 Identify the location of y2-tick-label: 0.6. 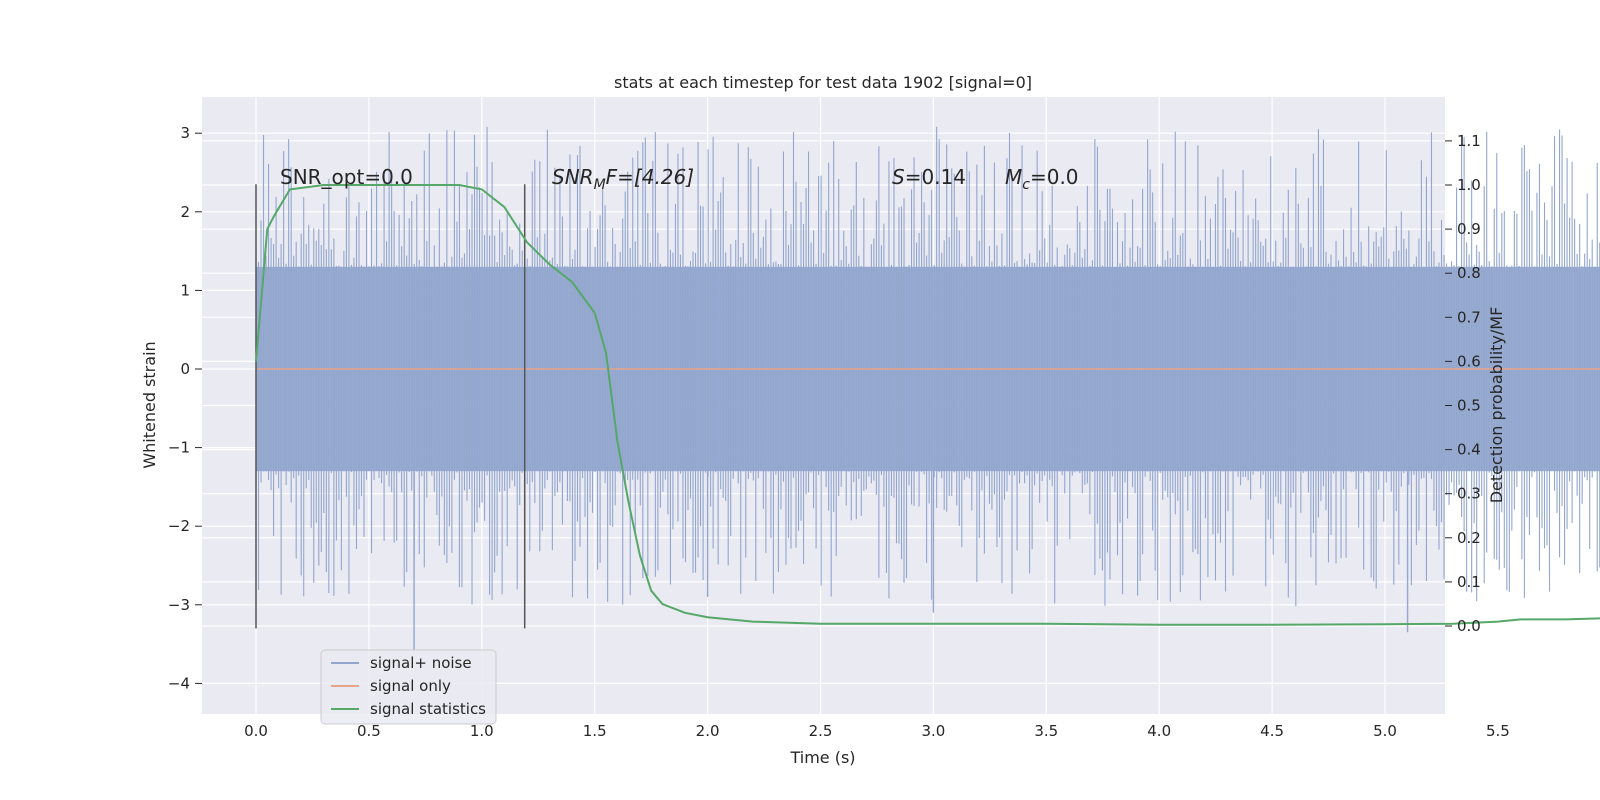
(1469, 361).